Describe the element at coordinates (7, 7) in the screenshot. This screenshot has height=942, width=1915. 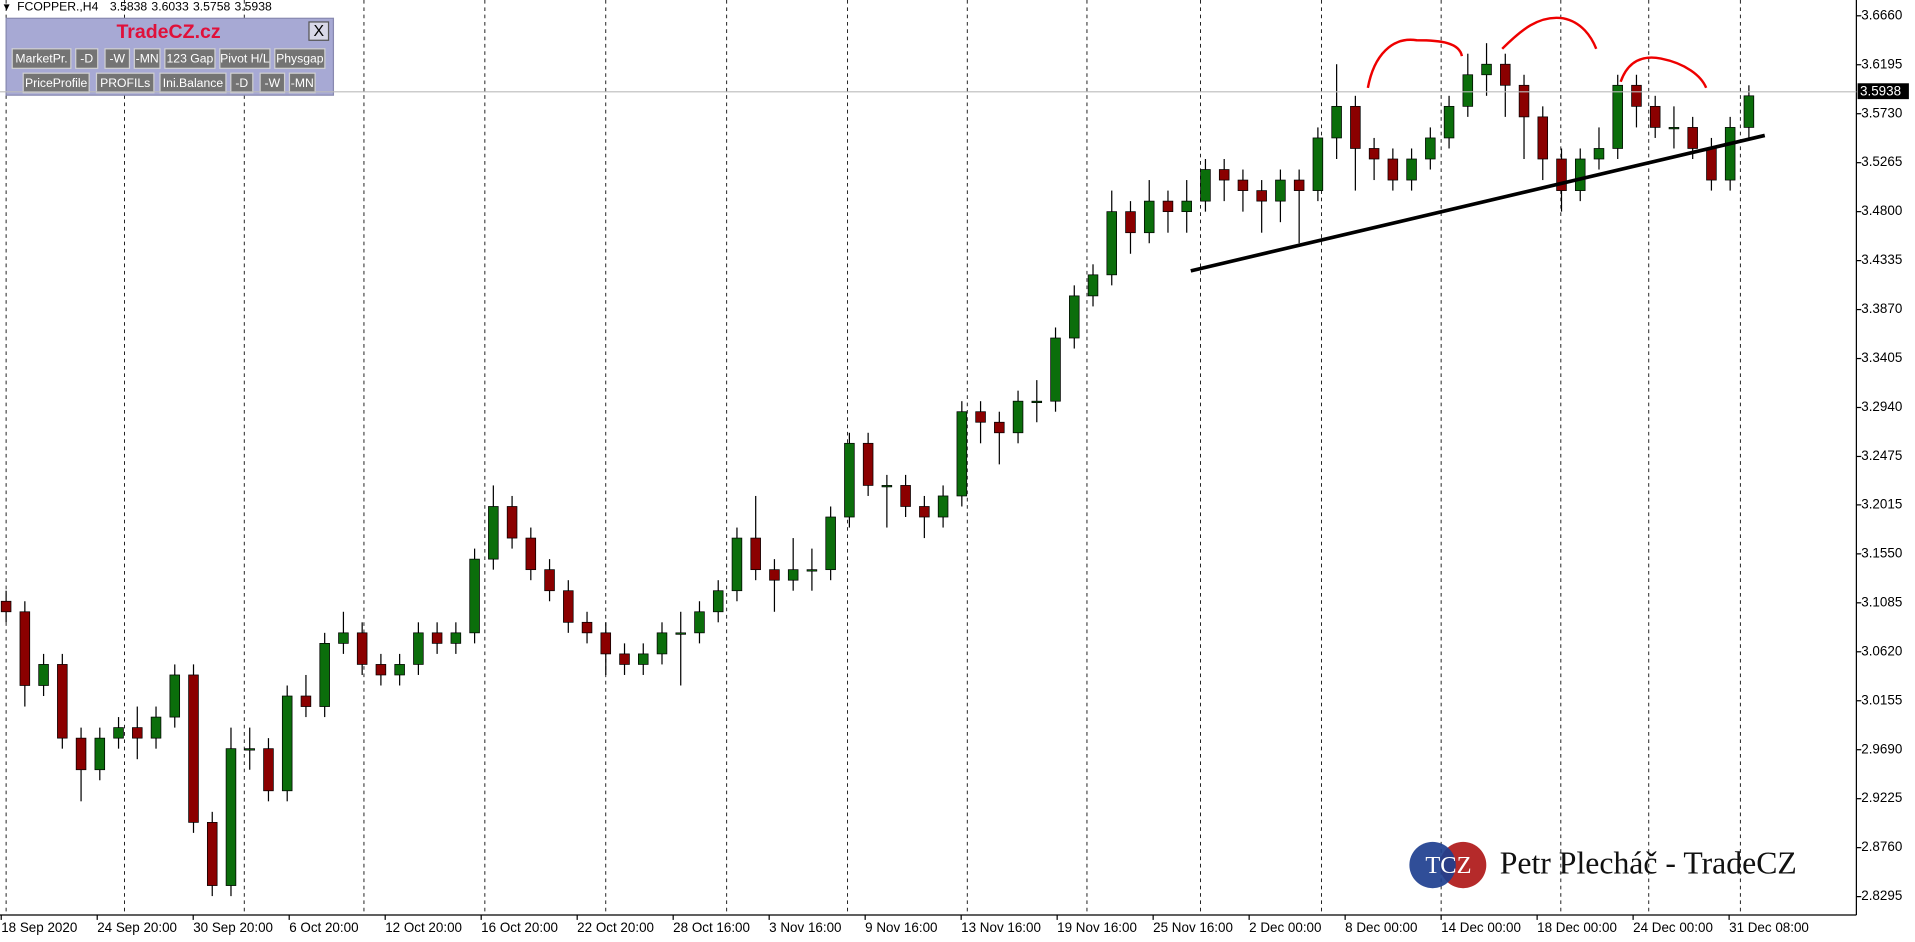
I see `header-triangle: ▾` at that location.